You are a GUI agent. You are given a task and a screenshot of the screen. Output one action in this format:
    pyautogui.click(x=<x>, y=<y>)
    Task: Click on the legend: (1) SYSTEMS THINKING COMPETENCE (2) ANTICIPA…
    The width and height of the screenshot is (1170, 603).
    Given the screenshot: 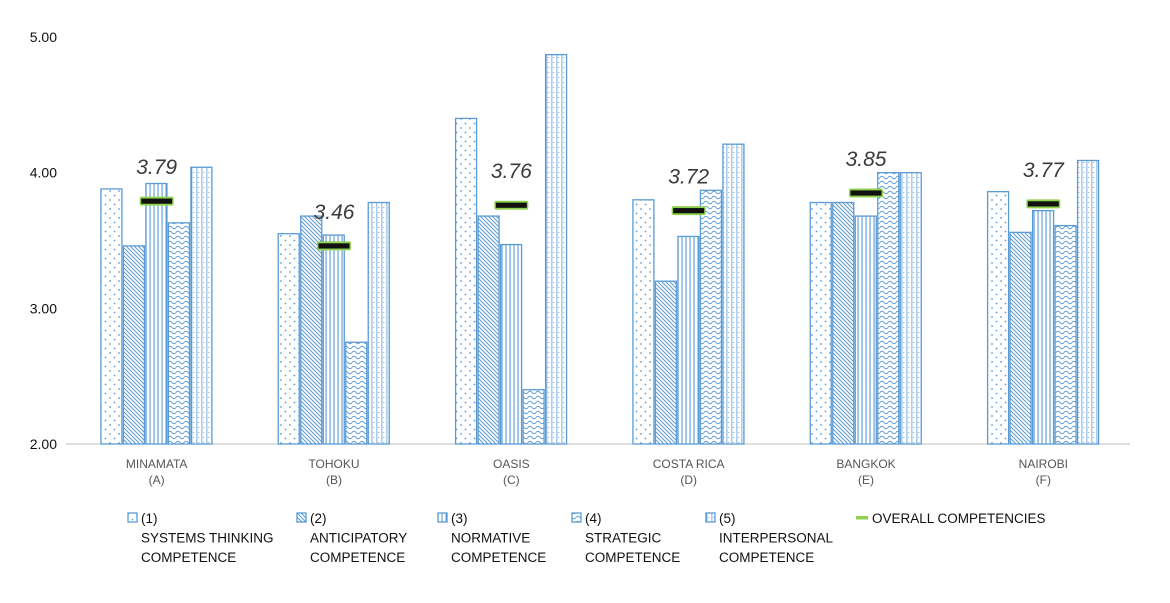 What is the action you would take?
    pyautogui.click(x=586, y=538)
    